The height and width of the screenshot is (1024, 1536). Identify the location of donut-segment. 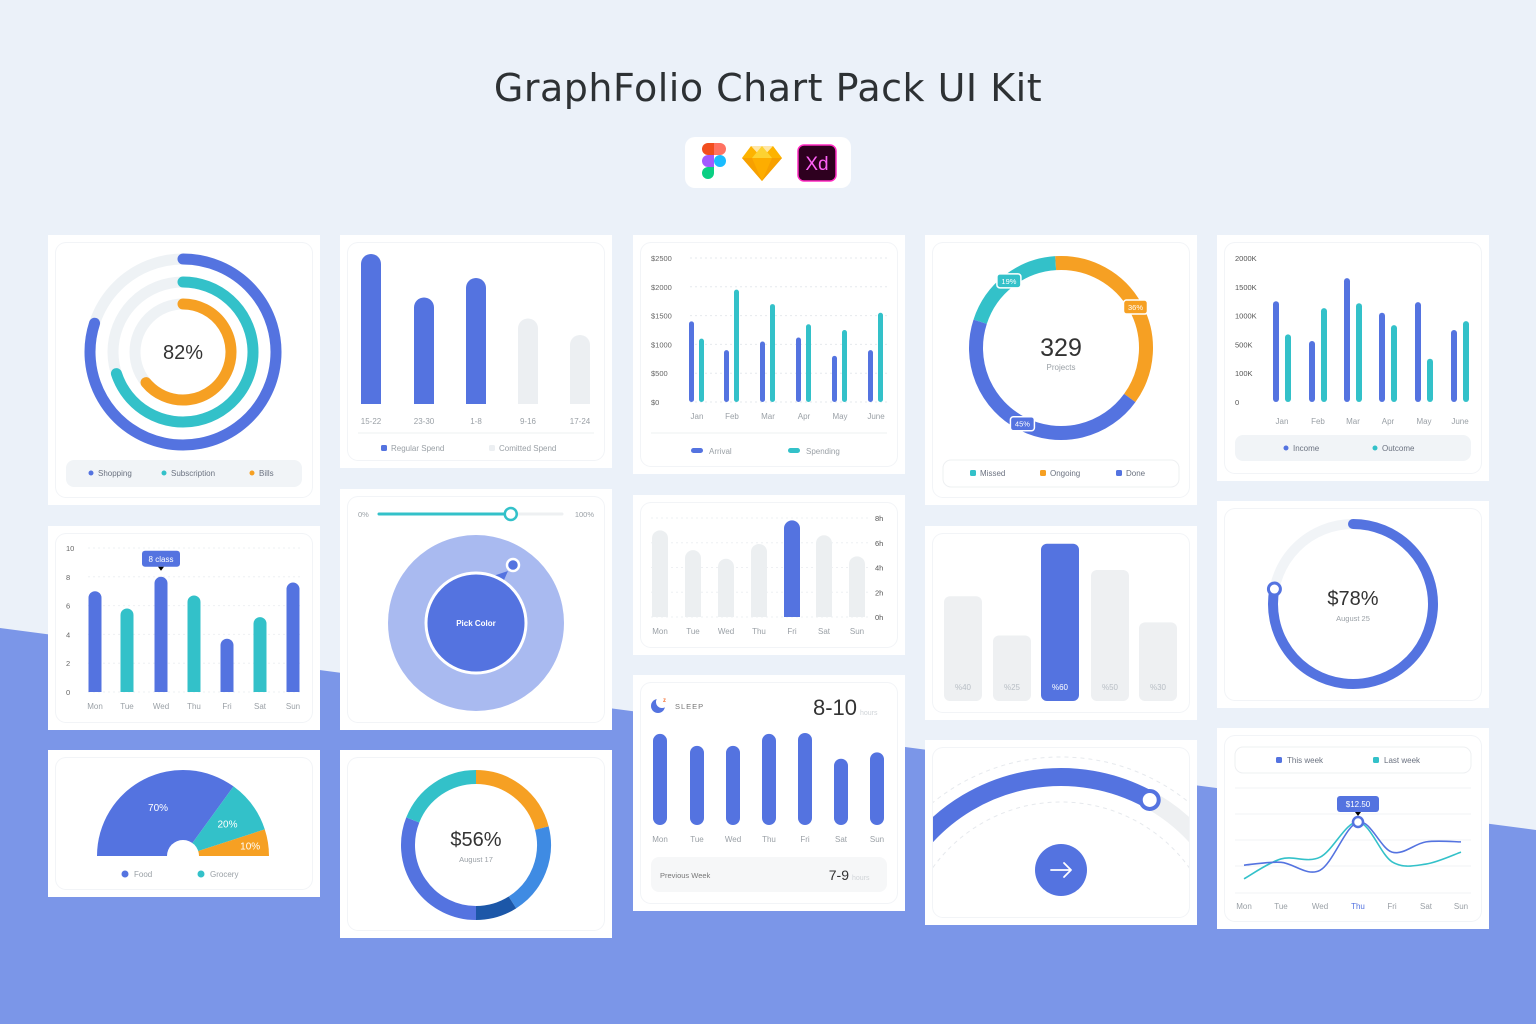
(529, 867).